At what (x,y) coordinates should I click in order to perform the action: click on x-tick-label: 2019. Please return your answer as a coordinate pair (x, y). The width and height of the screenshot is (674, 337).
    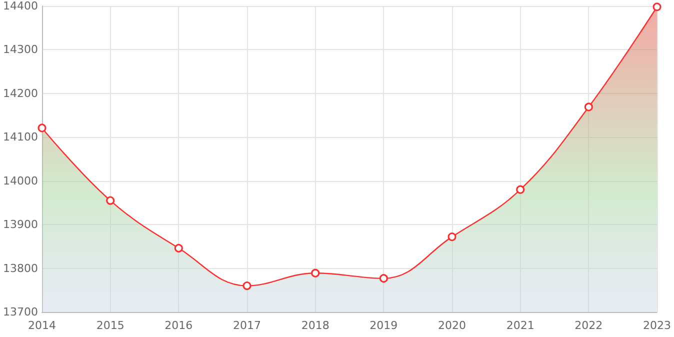
    Looking at the image, I should click on (384, 325).